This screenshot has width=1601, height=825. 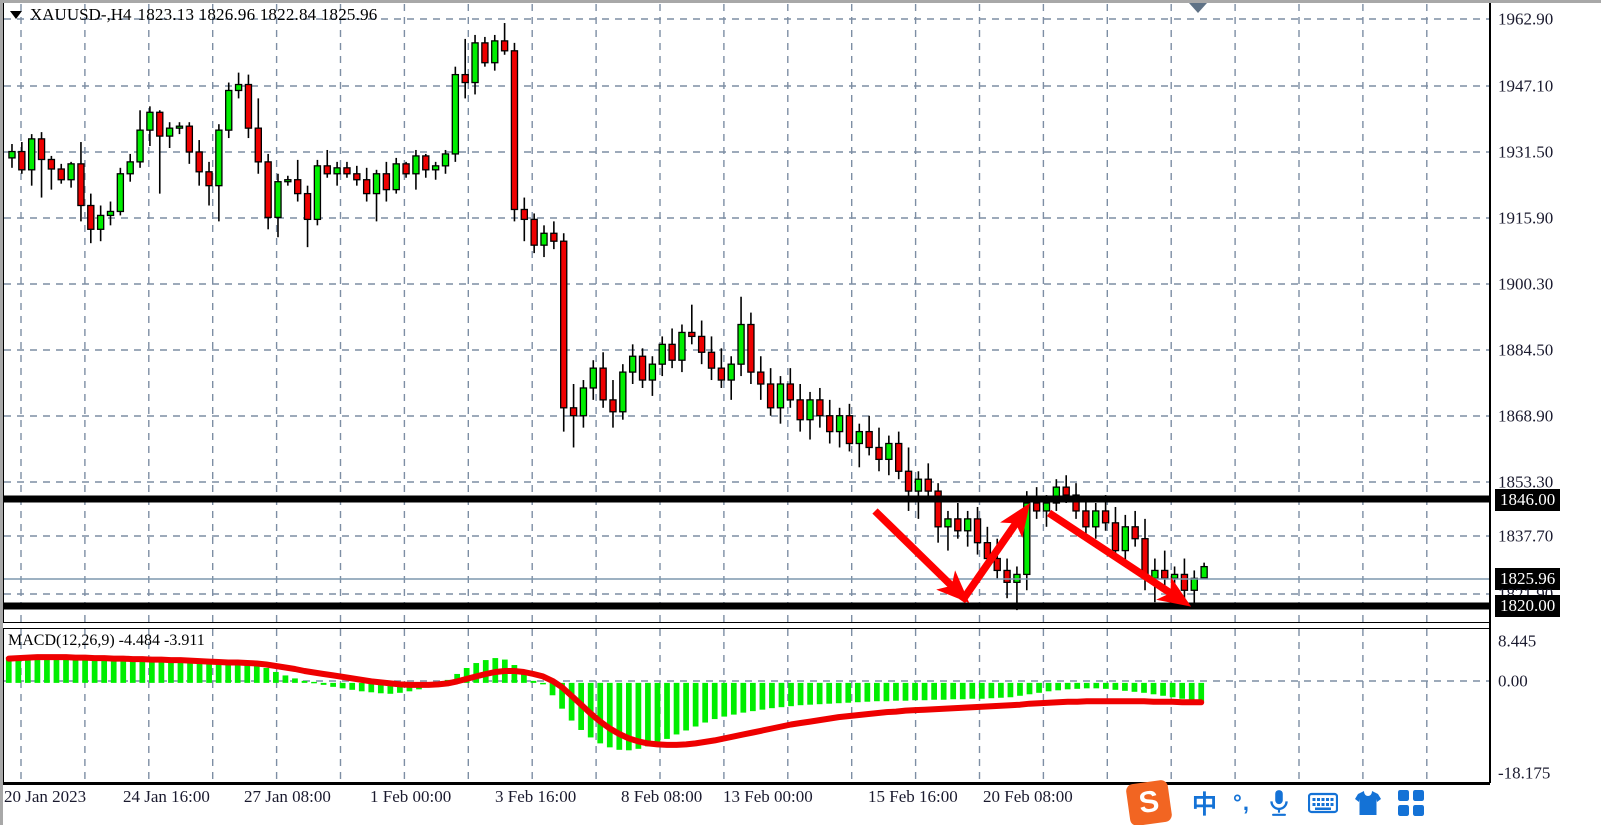 I want to click on punctuation-glyph: °,, so click(x=1241, y=802).